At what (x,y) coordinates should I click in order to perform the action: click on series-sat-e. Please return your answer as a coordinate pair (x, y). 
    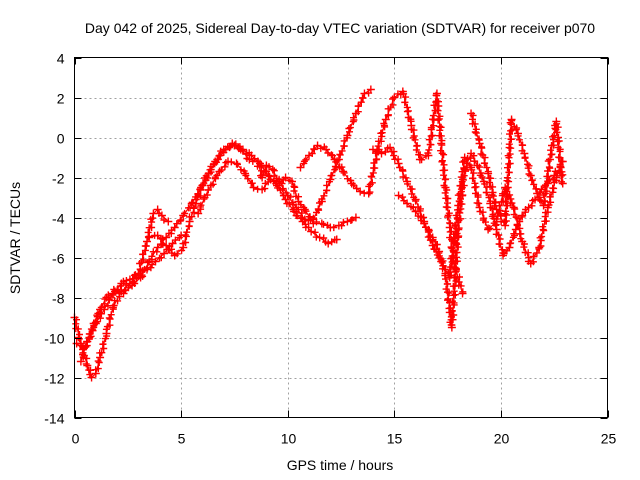
    Looking at the image, I should click on (284, 154).